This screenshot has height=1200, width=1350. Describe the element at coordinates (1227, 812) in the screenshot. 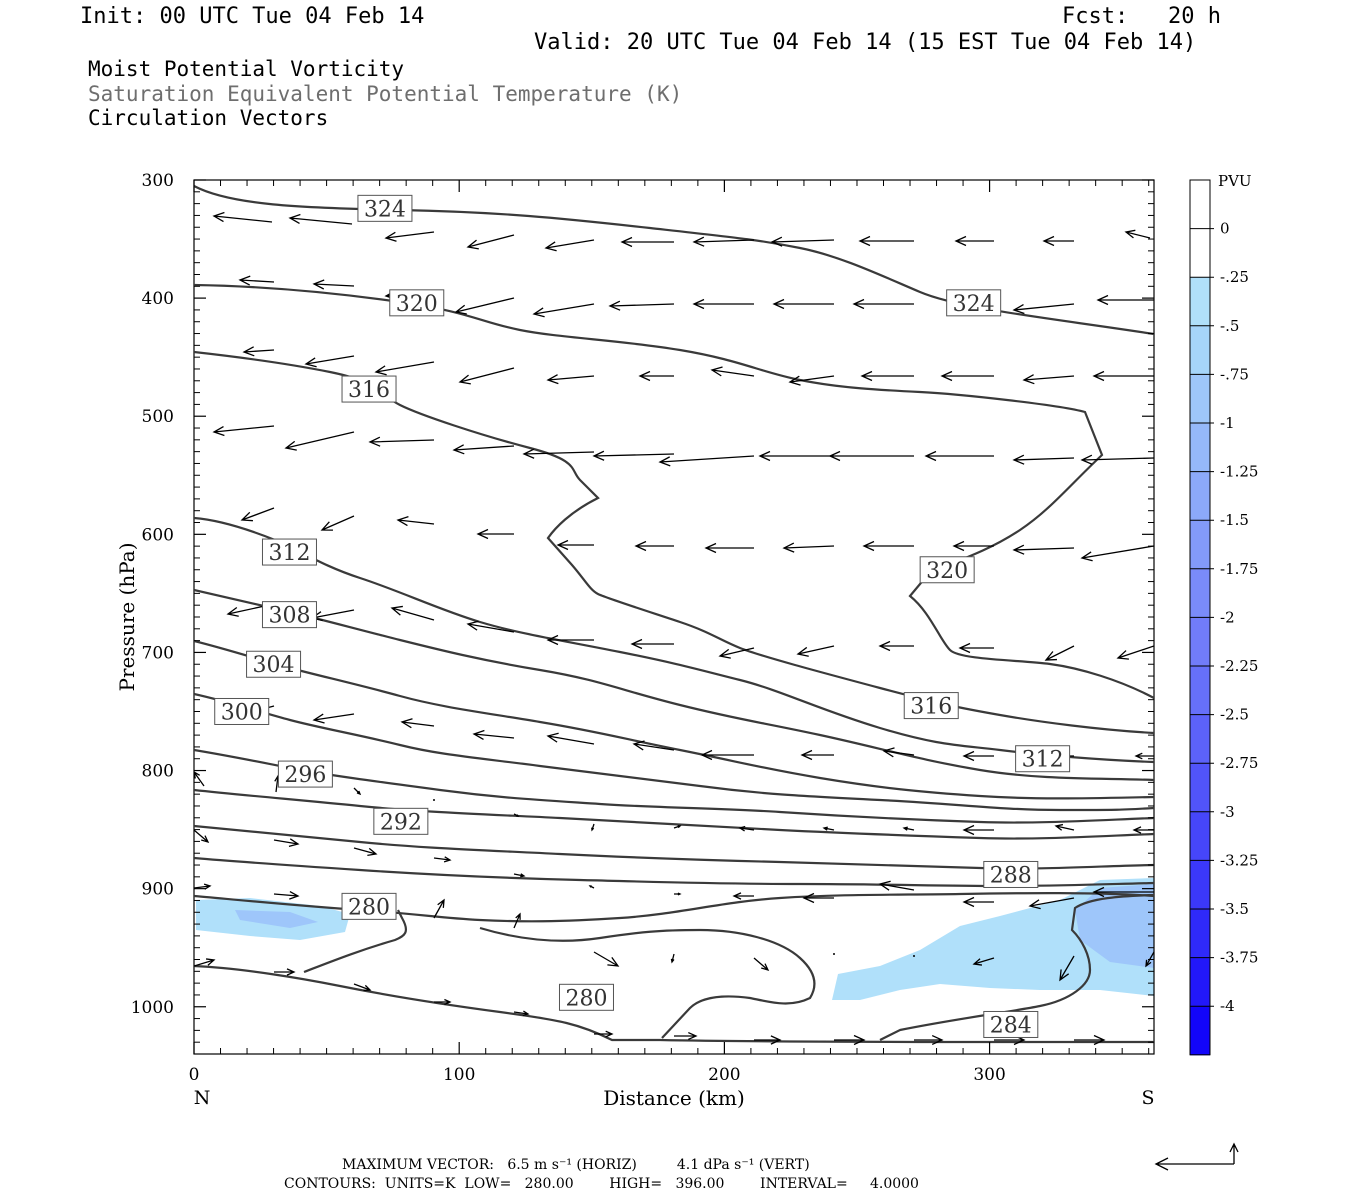

I see `colorbar-label: -3` at that location.